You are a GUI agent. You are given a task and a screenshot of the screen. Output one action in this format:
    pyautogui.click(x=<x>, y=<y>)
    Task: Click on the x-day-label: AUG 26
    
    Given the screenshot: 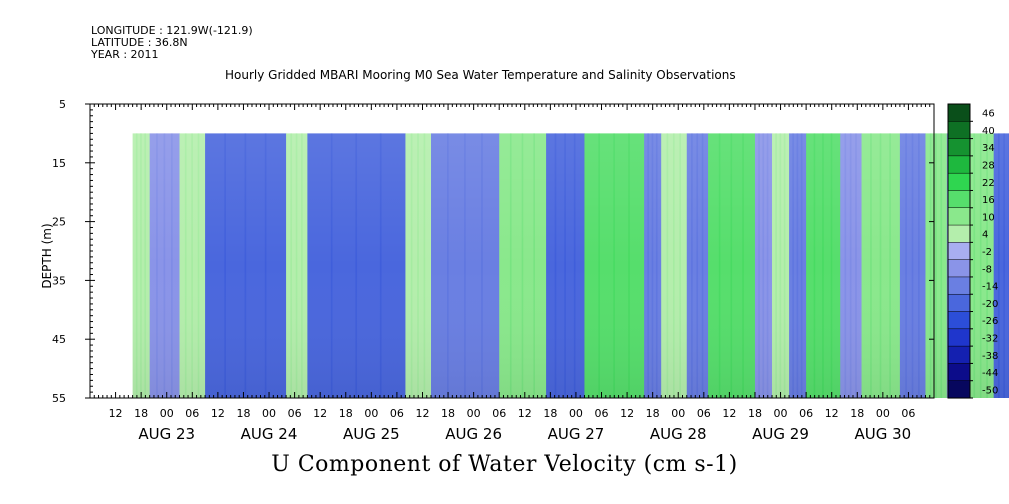 What is the action you would take?
    pyautogui.click(x=473, y=434)
    